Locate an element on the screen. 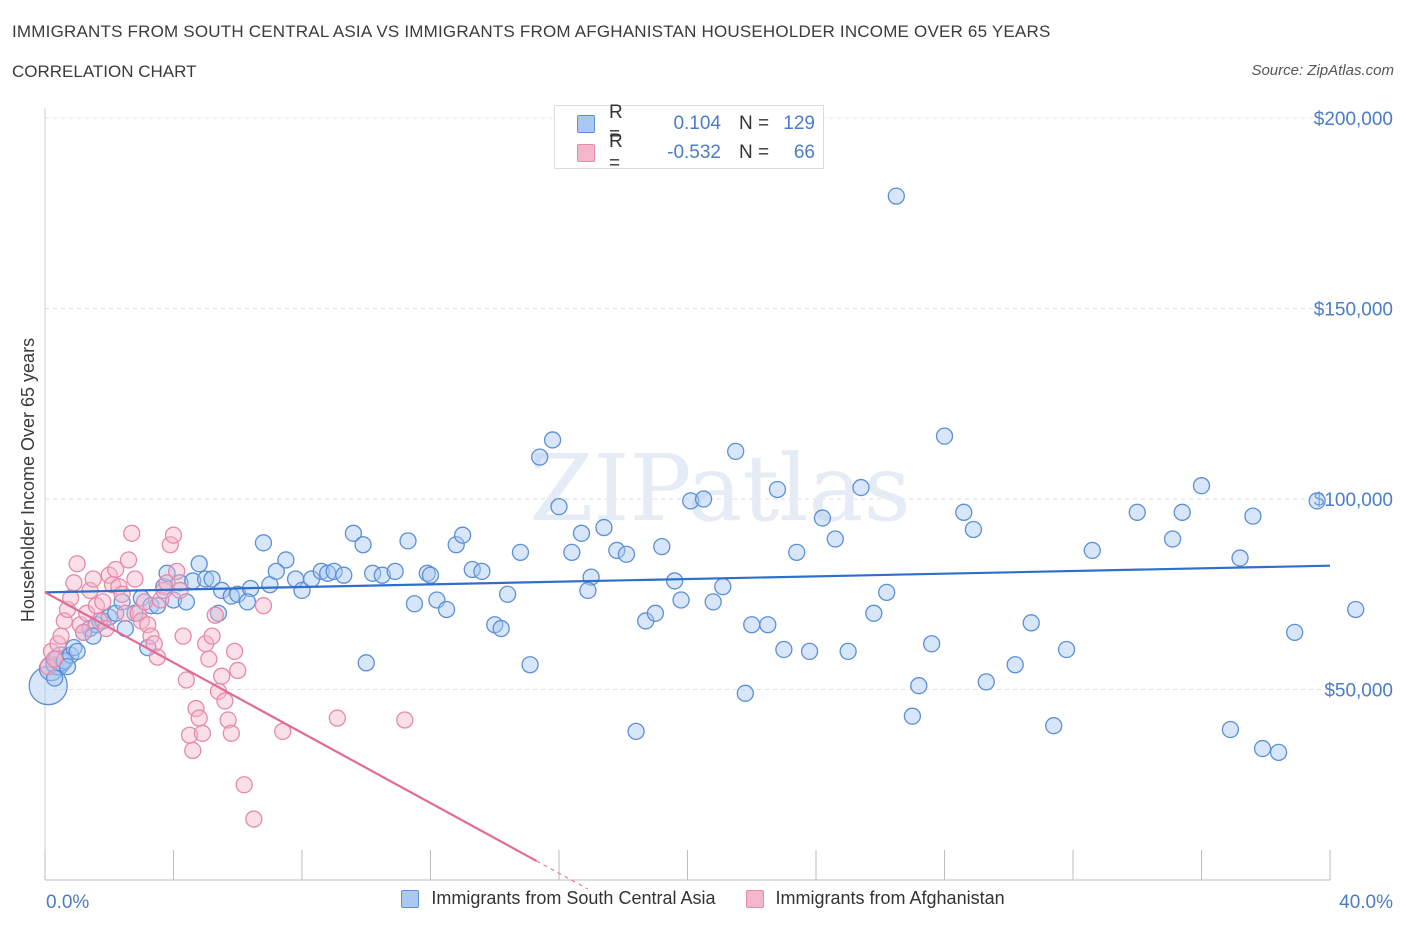  legend-item-south-central-asia: Immigrants from South Central Asia is located at coordinates (558, 898).